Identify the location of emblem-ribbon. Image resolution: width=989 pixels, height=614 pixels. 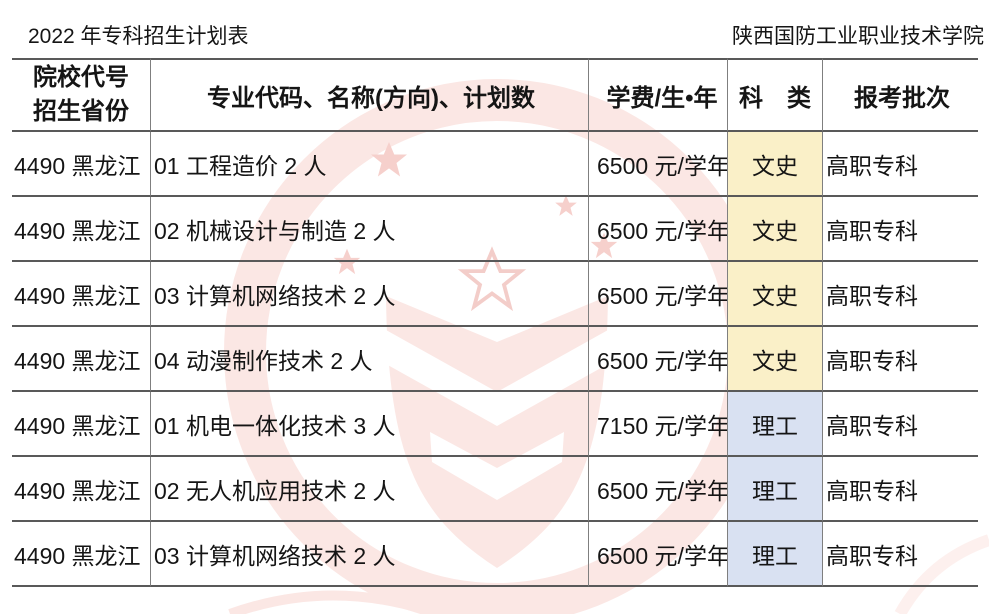
(331, 602).